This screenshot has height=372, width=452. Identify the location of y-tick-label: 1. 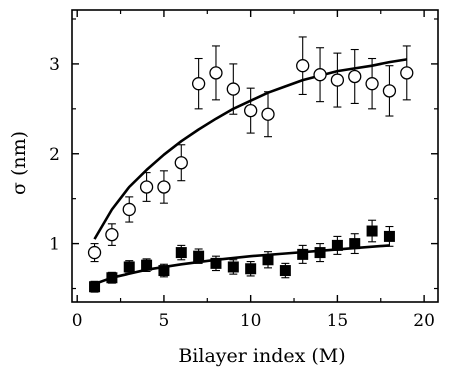
(54, 245).